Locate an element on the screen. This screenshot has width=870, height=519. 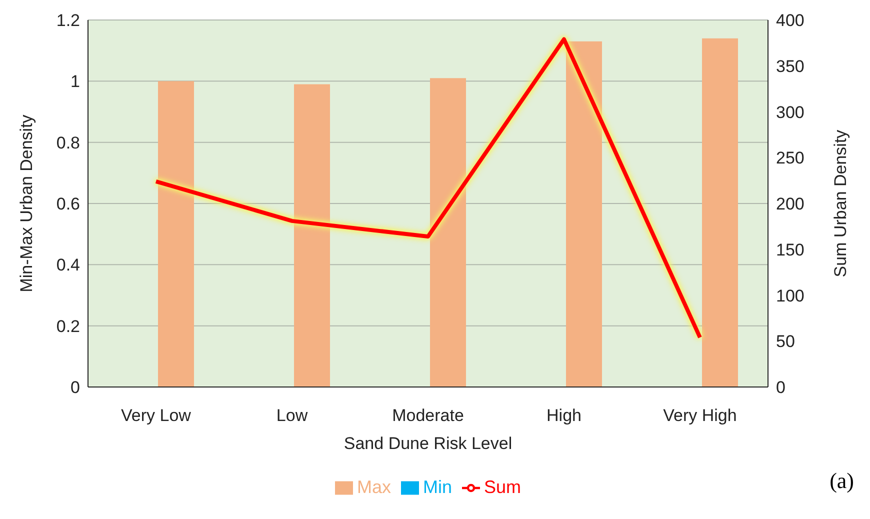
legend-label: Min is located at coordinates (437, 487).